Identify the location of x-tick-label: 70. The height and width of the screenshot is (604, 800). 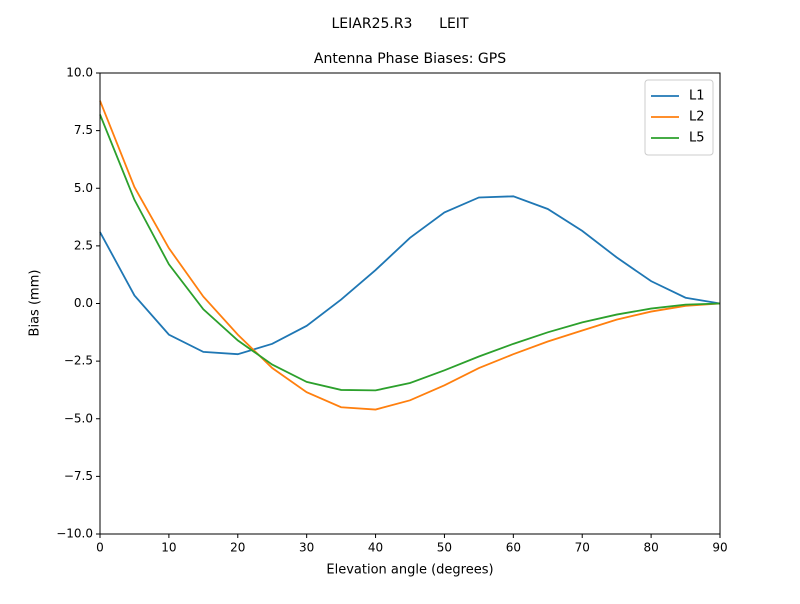
(582, 548).